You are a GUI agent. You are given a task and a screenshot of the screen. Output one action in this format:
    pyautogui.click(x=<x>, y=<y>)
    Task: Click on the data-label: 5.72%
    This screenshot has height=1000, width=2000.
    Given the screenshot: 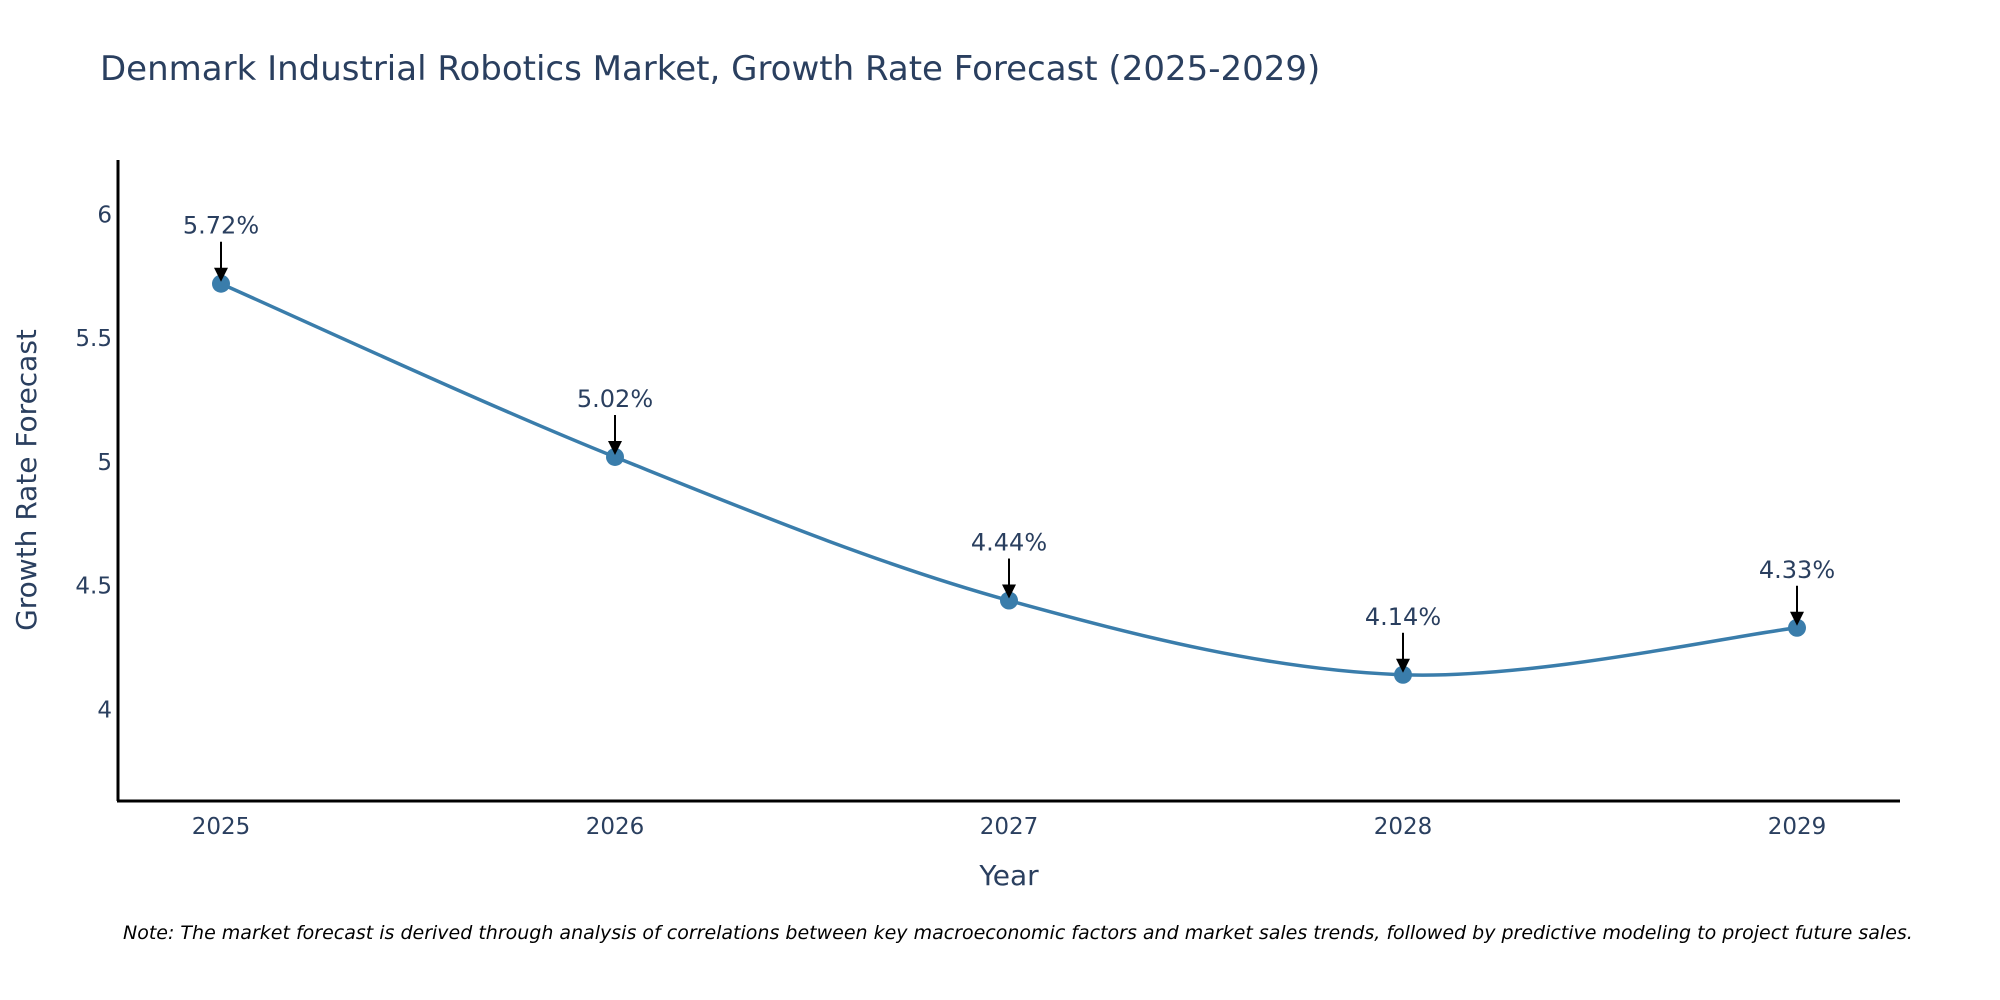 What is the action you would take?
    pyautogui.click(x=221, y=226)
    